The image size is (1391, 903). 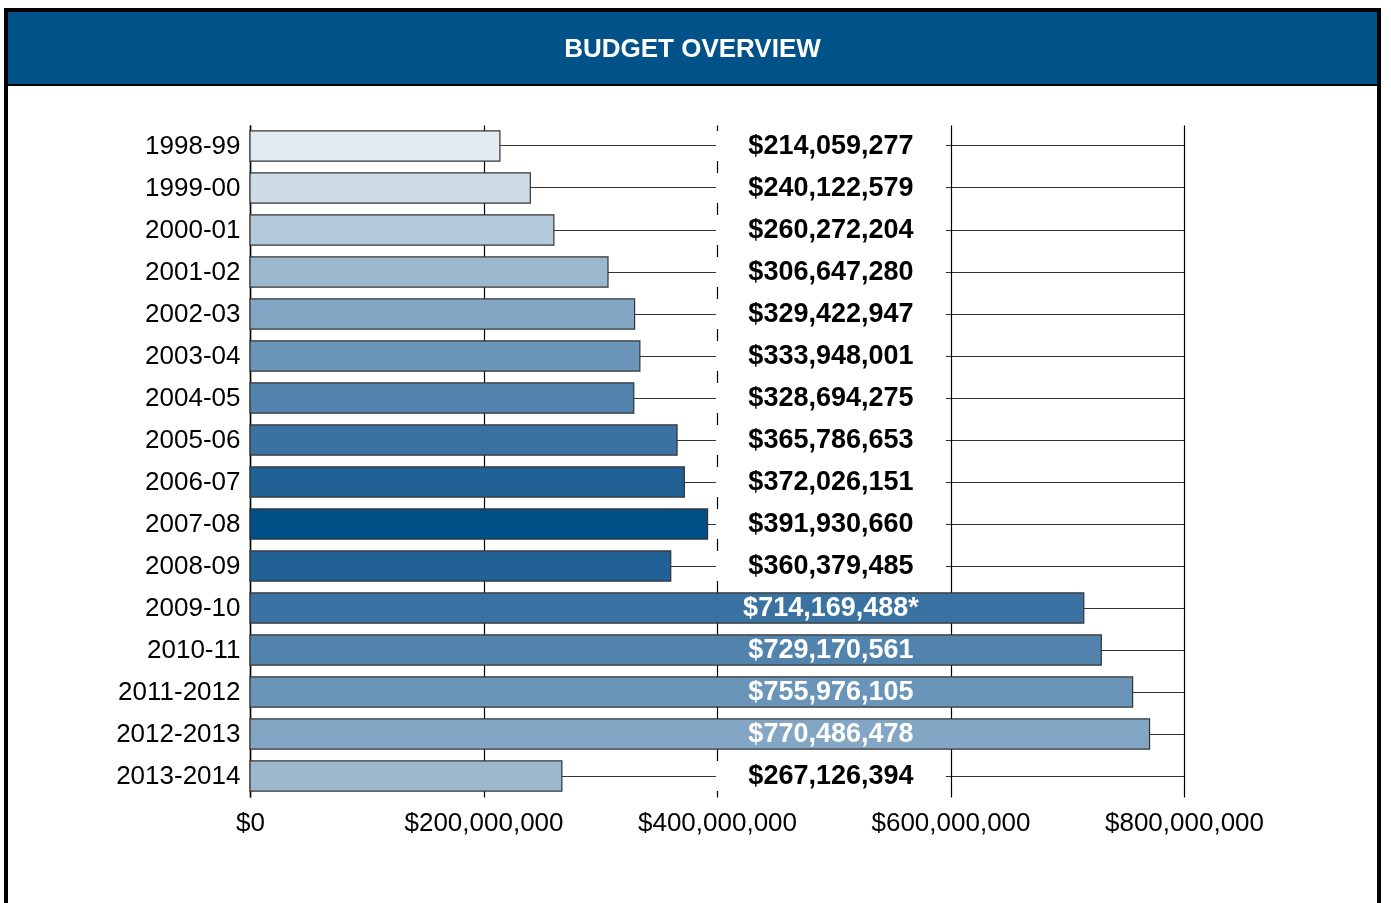 What do you see at coordinates (178, 775) in the screenshot?
I see `y-tick-label: 2013-2014` at bounding box center [178, 775].